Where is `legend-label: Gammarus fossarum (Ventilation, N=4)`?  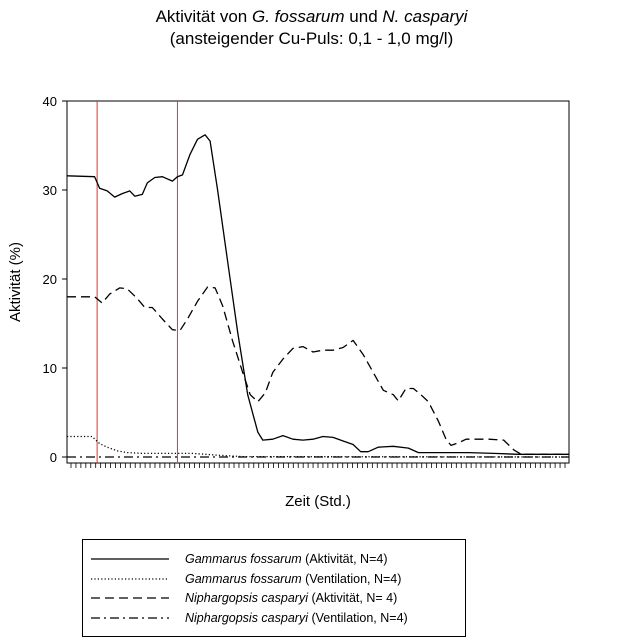 legend-label: Gammarus fossarum (Ventilation, N=4) is located at coordinates (293, 579).